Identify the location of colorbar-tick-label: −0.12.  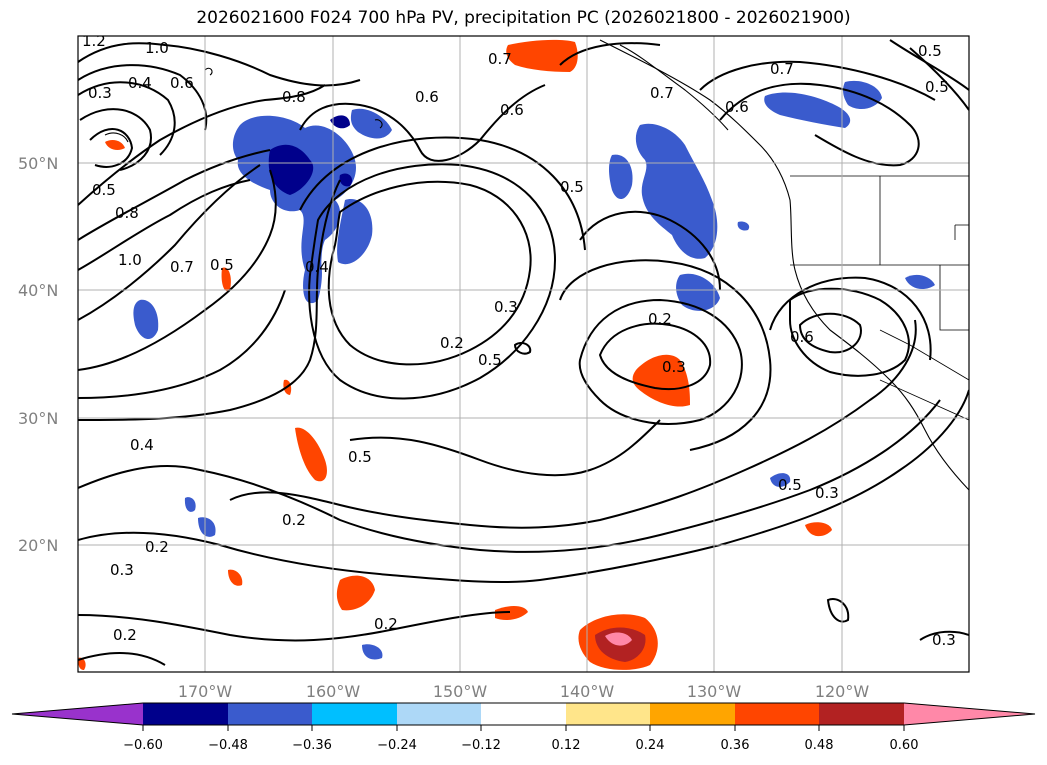
(481, 745).